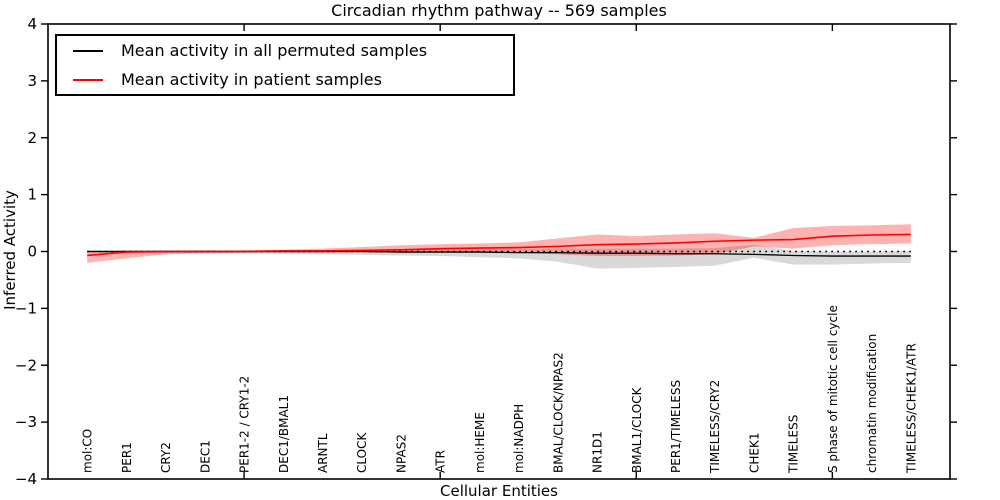  What do you see at coordinates (676, 426) in the screenshot?
I see `x-category-label: PER1/TIMELESS` at bounding box center [676, 426].